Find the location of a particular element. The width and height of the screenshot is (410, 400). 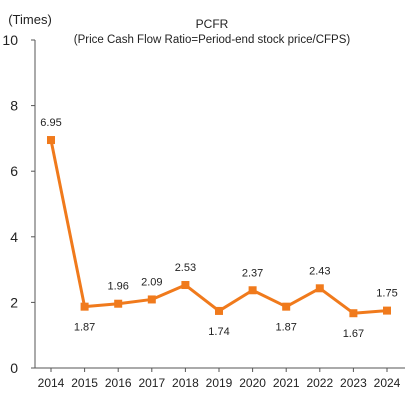

data-label: 6.95 is located at coordinates (50, 123).